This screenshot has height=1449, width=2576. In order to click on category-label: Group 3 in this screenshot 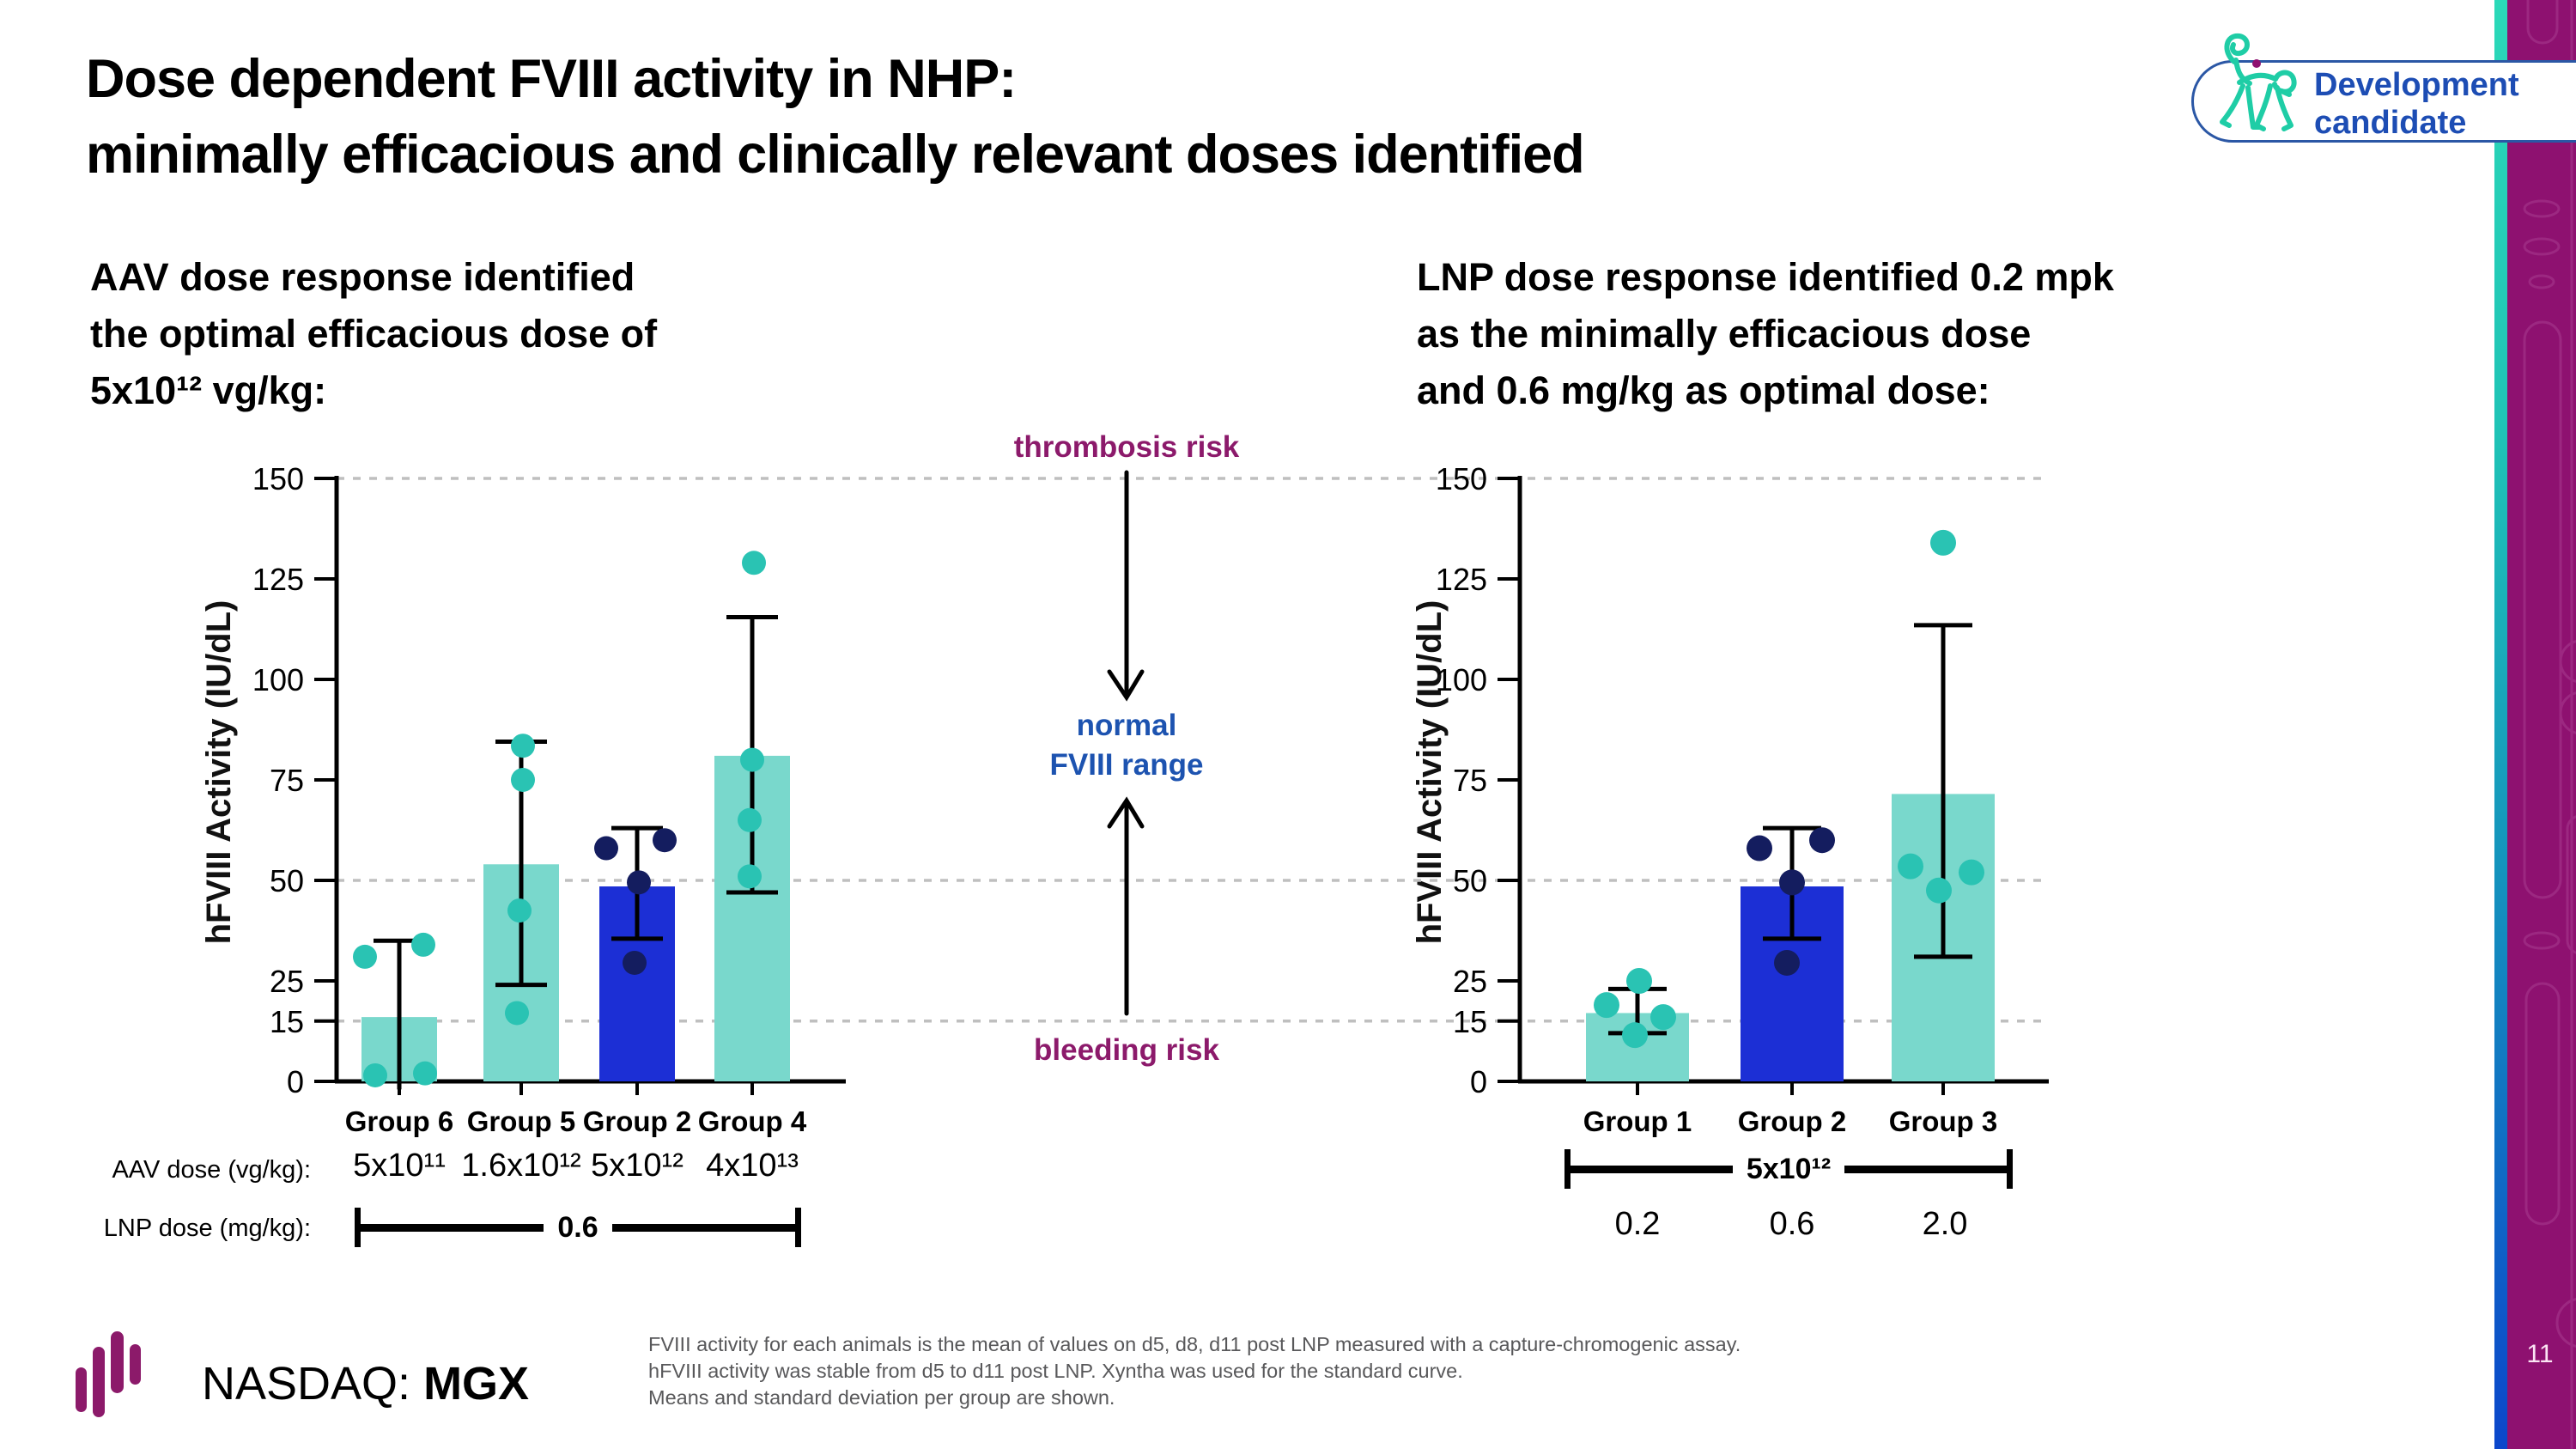, I will do `click(1944, 1121)`.